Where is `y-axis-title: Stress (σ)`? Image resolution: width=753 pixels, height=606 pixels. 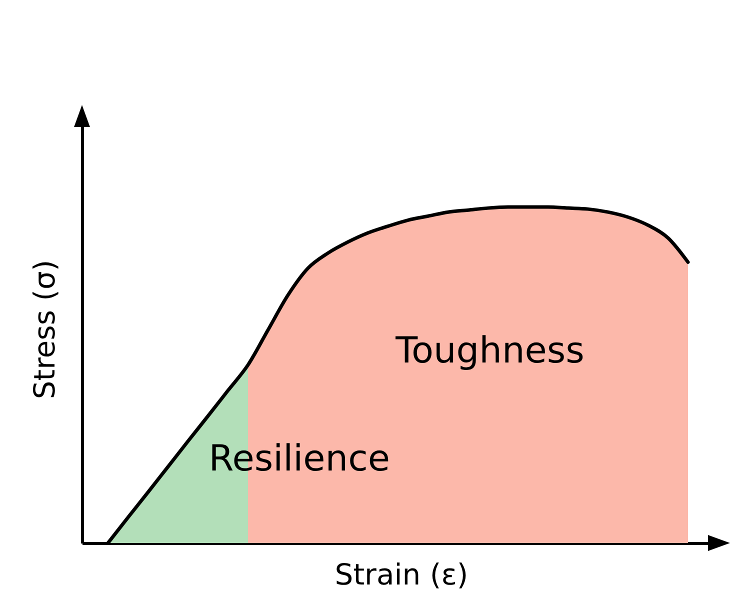
y-axis-title: Stress (σ) is located at coordinates (45, 330).